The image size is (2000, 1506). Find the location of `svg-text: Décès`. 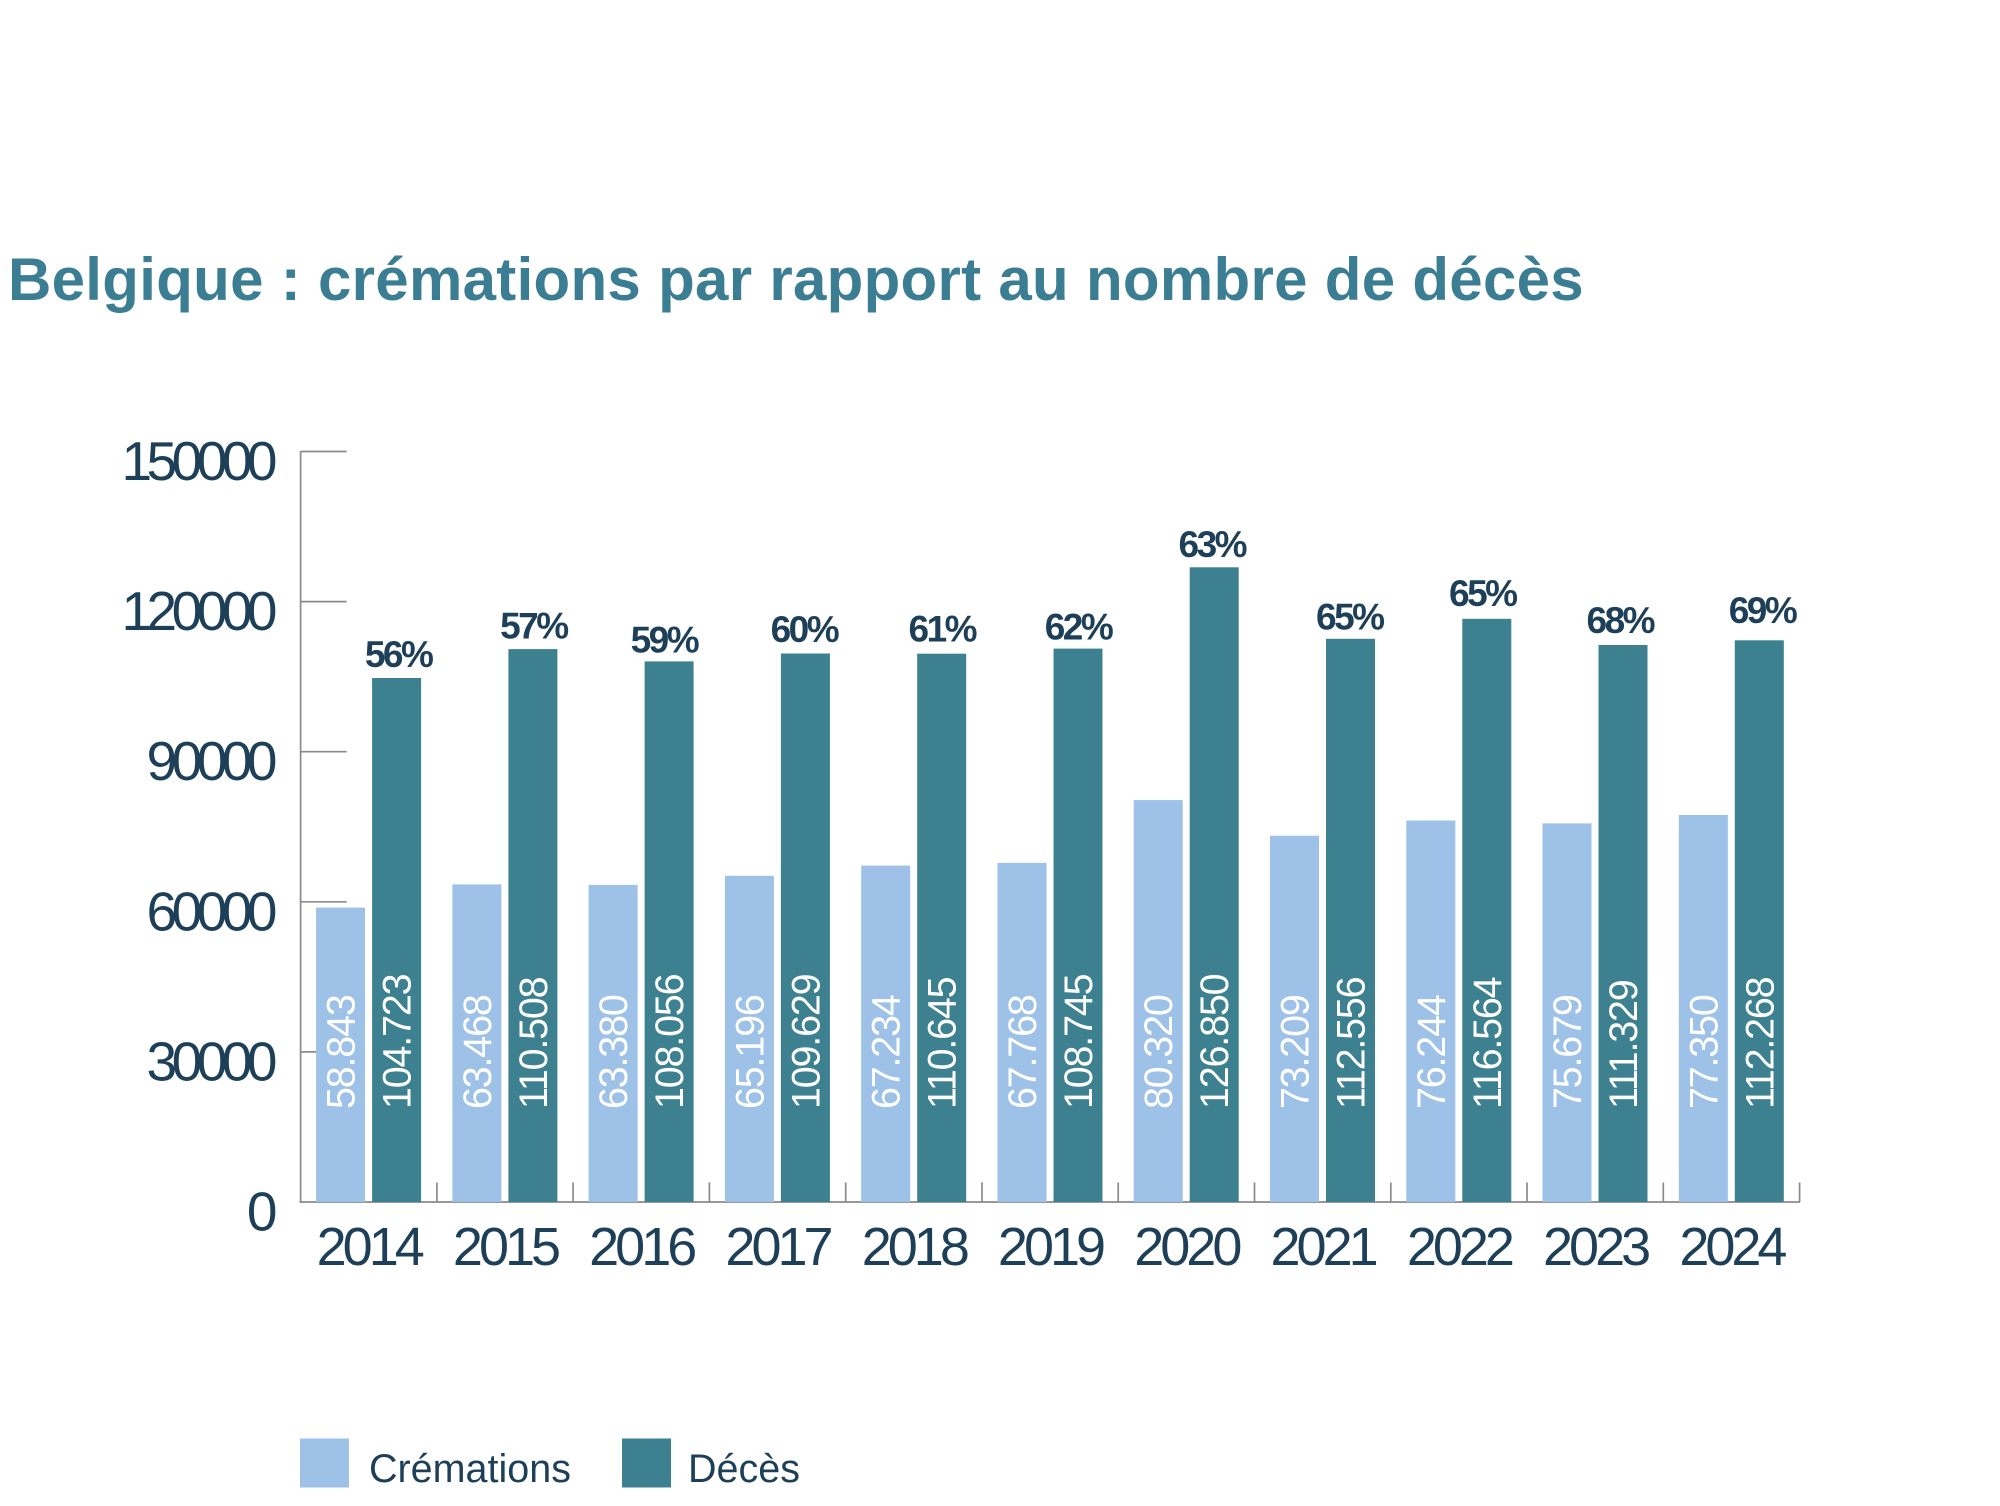

svg-text: Décès is located at coordinates (744, 1469).